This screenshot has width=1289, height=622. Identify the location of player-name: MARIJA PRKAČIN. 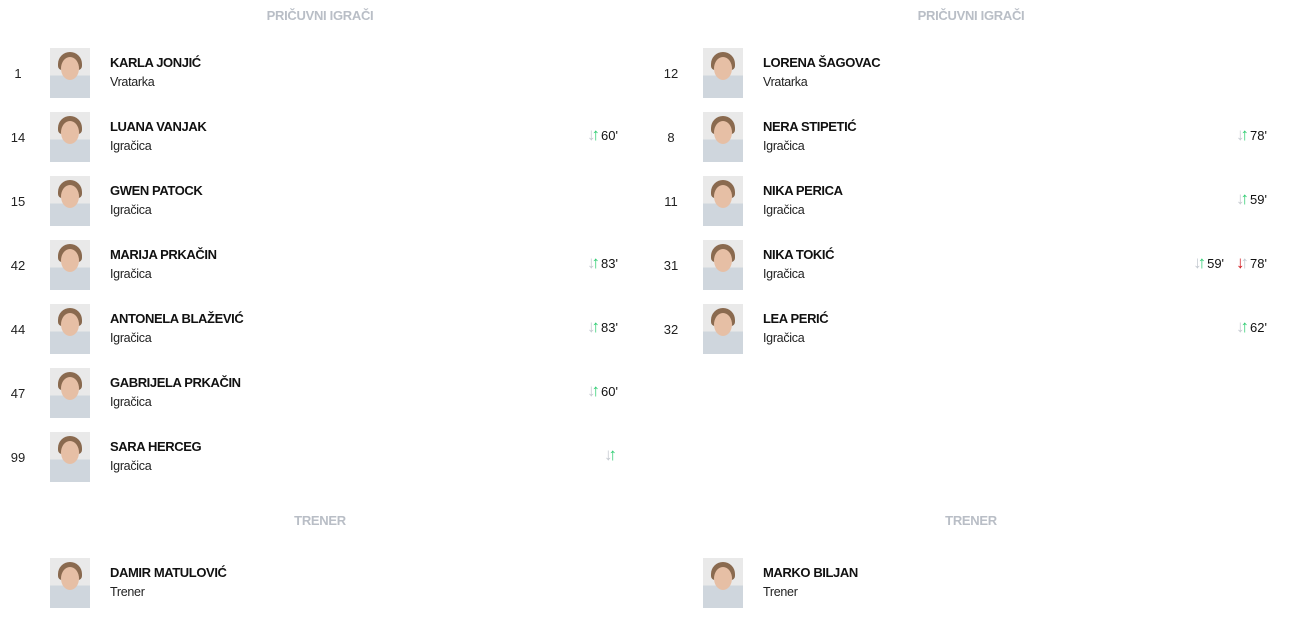
(163, 254).